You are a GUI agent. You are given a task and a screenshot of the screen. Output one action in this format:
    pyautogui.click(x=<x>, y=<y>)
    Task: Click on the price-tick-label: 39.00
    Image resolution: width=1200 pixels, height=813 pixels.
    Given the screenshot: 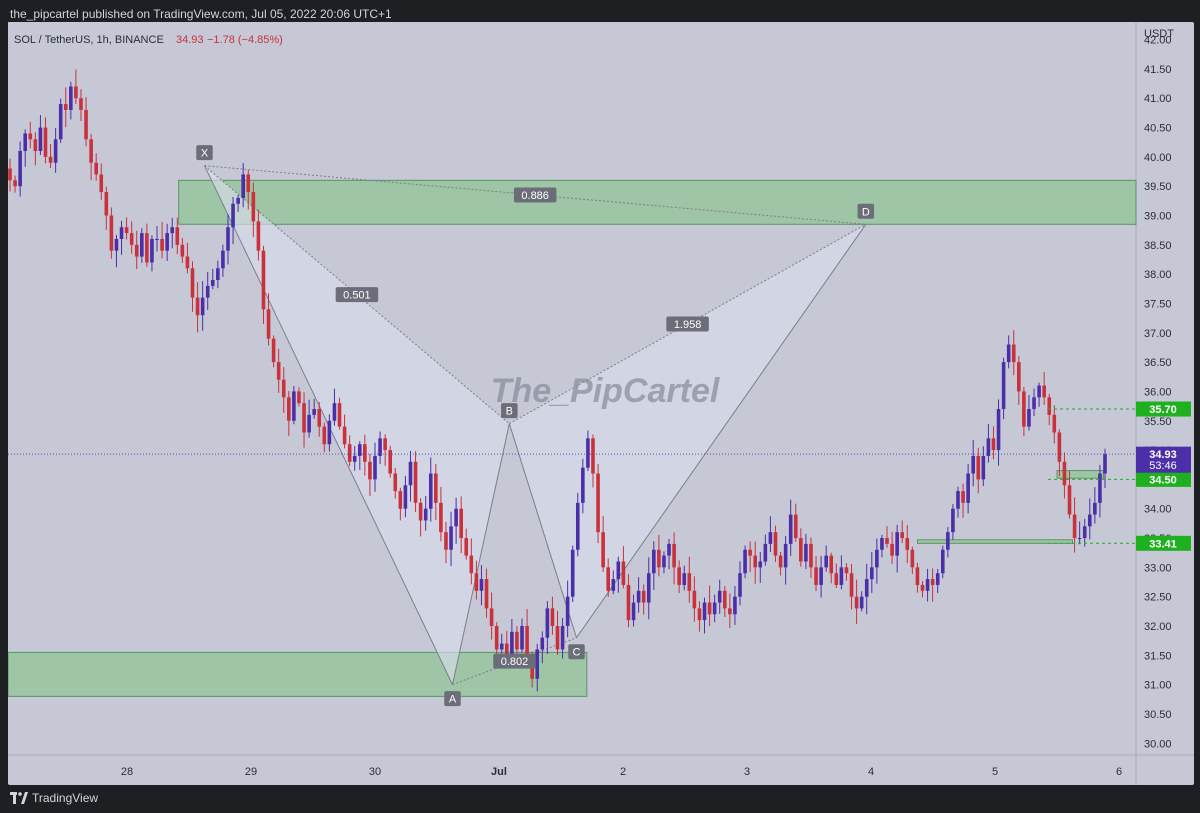 What is the action you would take?
    pyautogui.click(x=1158, y=217)
    